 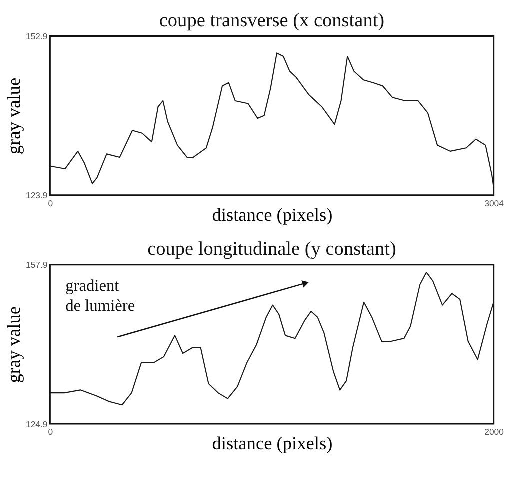 I want to click on y-tick-label: 124.9, so click(x=37, y=424).